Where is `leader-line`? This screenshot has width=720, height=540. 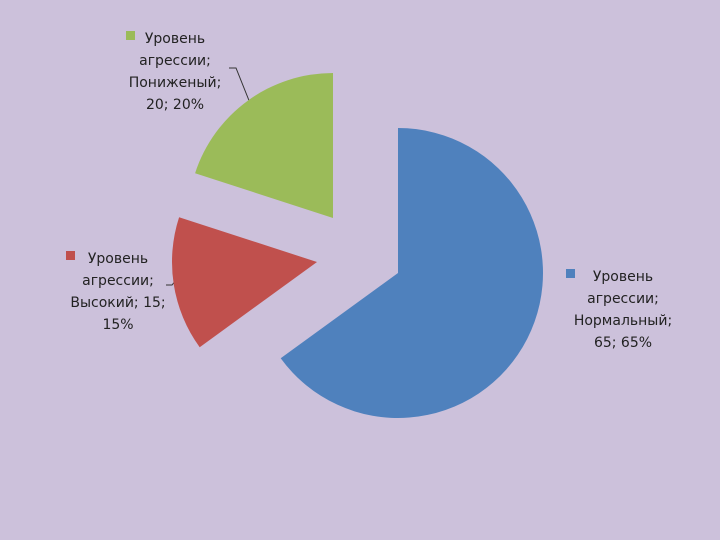
leader-line is located at coordinates (240, 85).